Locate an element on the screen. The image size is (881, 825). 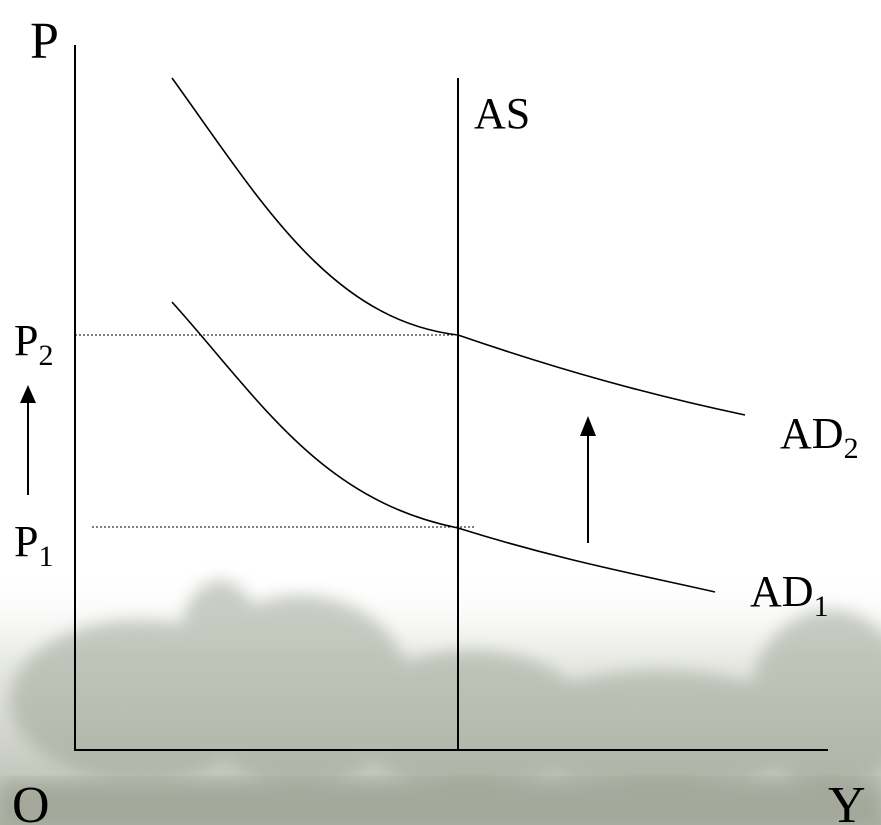
ad1-label: AD1 is located at coordinates (789, 595).